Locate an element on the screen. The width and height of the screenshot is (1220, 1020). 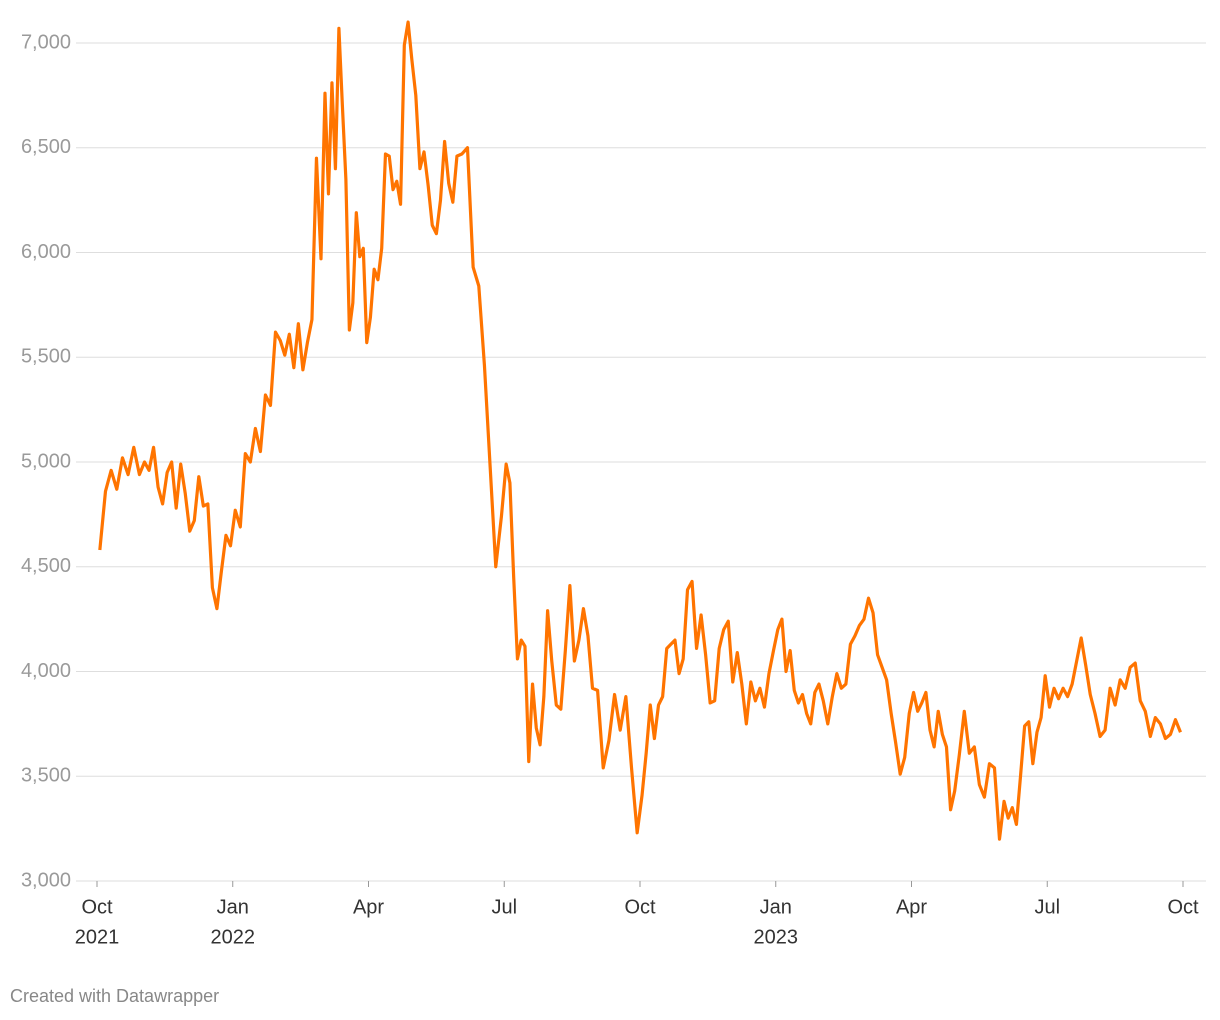
y-tick-label: 3,500 is located at coordinates (46, 776).